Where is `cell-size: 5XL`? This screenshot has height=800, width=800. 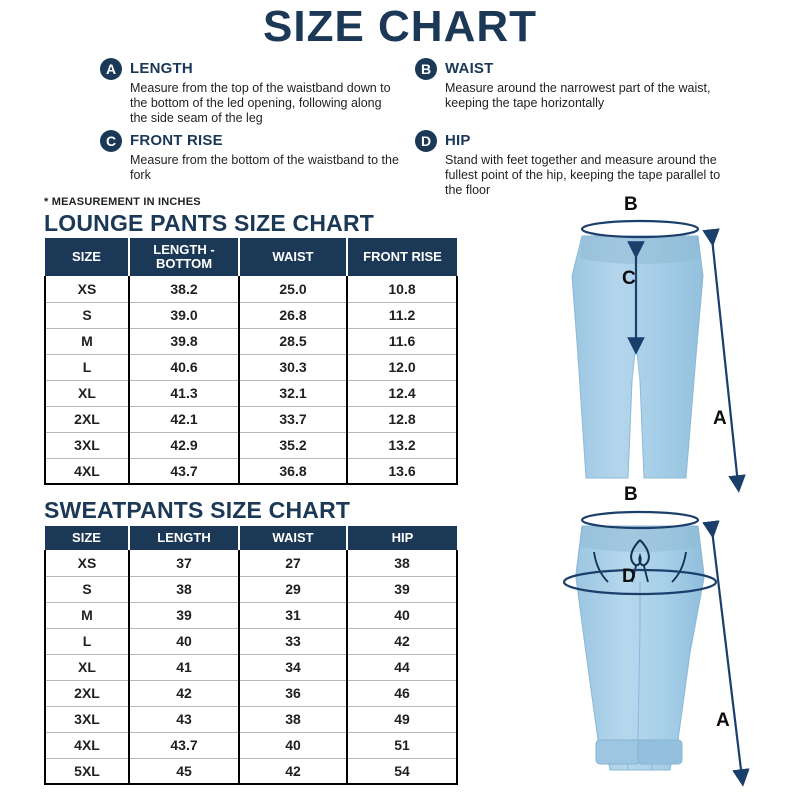
cell-size: 5XL is located at coordinates (86, 771).